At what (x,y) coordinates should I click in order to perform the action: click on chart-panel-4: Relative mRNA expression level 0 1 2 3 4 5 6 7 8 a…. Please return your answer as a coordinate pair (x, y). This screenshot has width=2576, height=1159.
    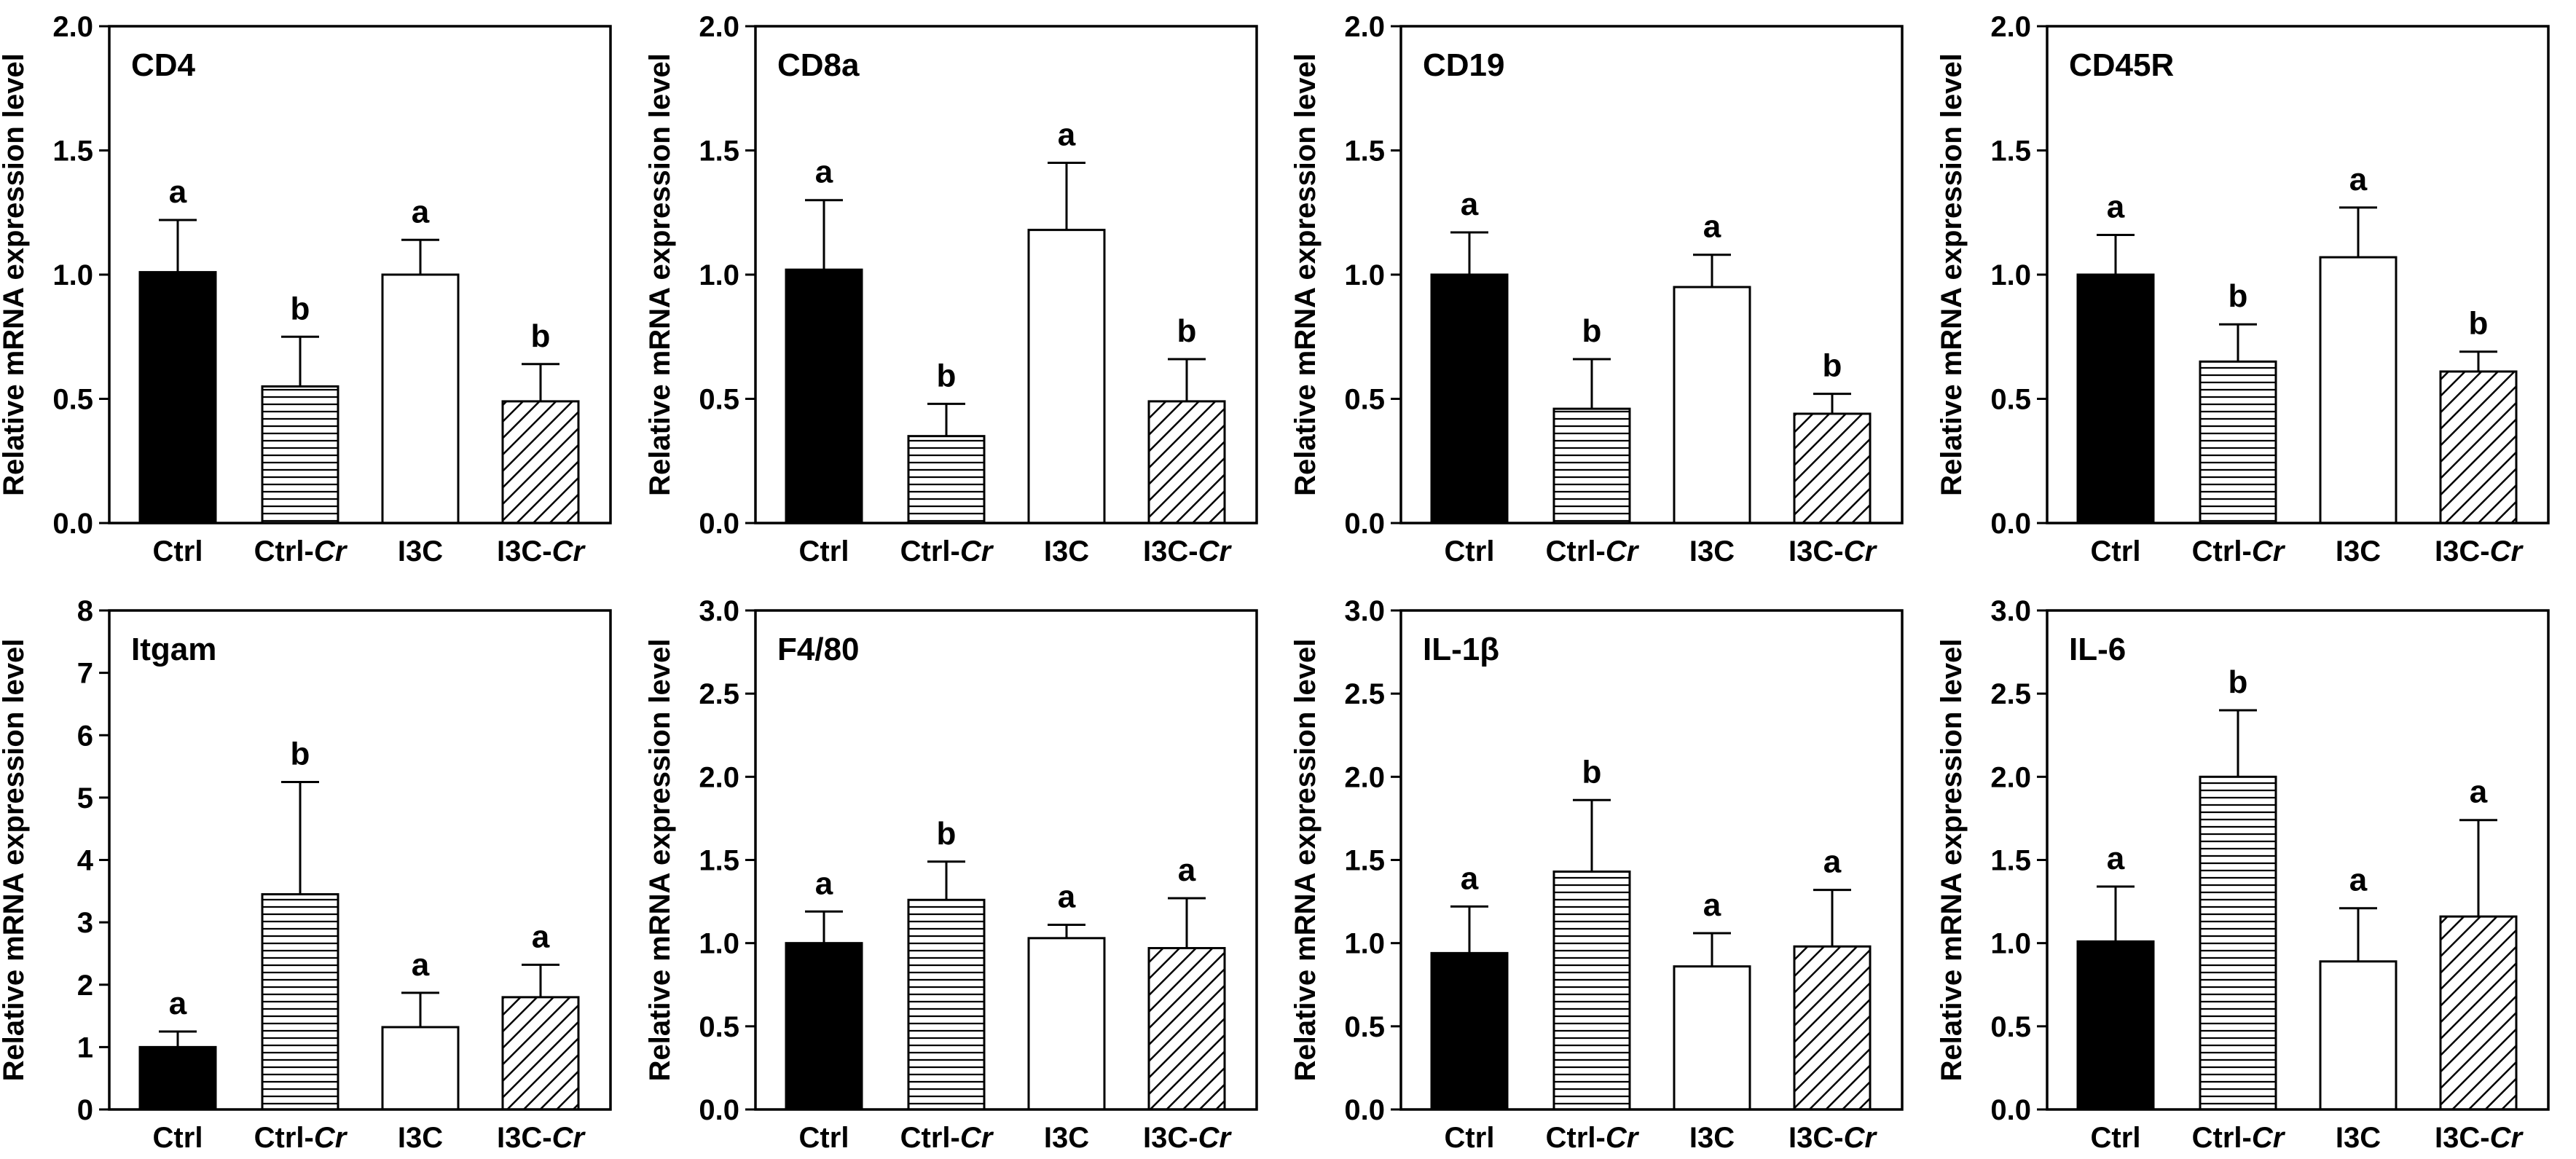
    Looking at the image, I should click on (306, 874).